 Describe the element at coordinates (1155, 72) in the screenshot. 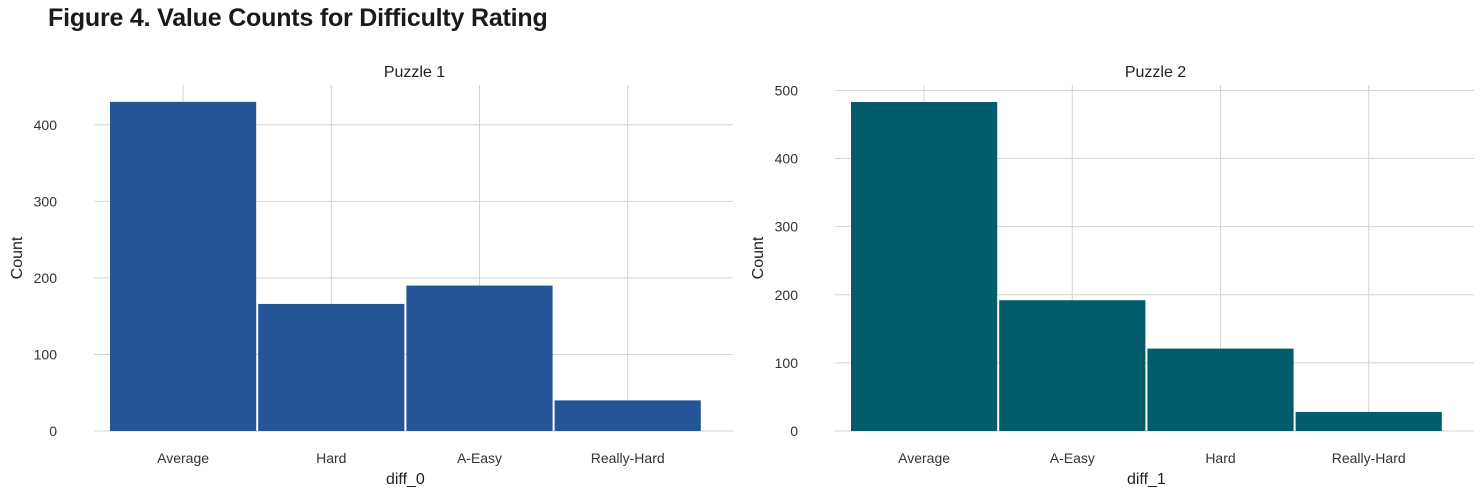

I see `panel-title: Puzzle 2` at that location.